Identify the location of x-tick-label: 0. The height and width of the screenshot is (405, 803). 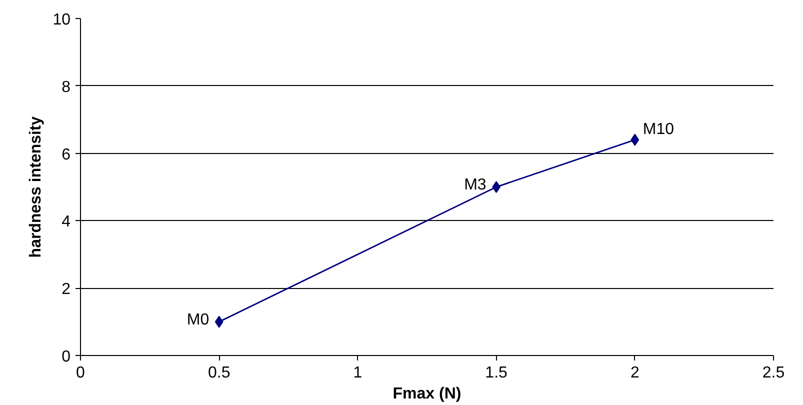
(81, 373).